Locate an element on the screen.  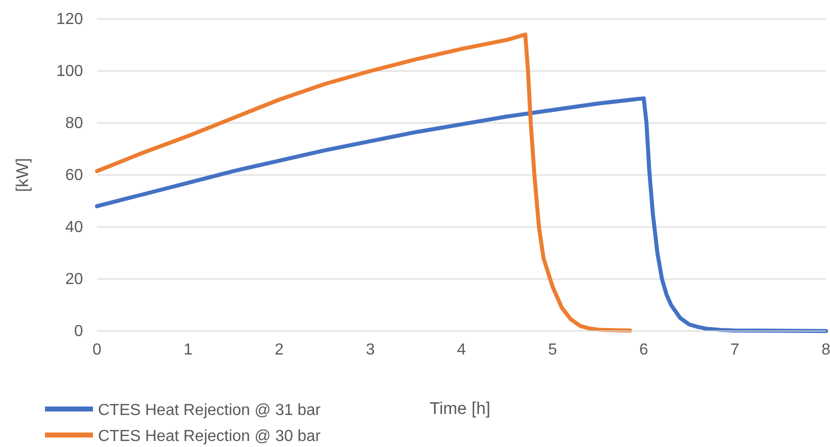
x-tick-label: 5 is located at coordinates (553, 349).